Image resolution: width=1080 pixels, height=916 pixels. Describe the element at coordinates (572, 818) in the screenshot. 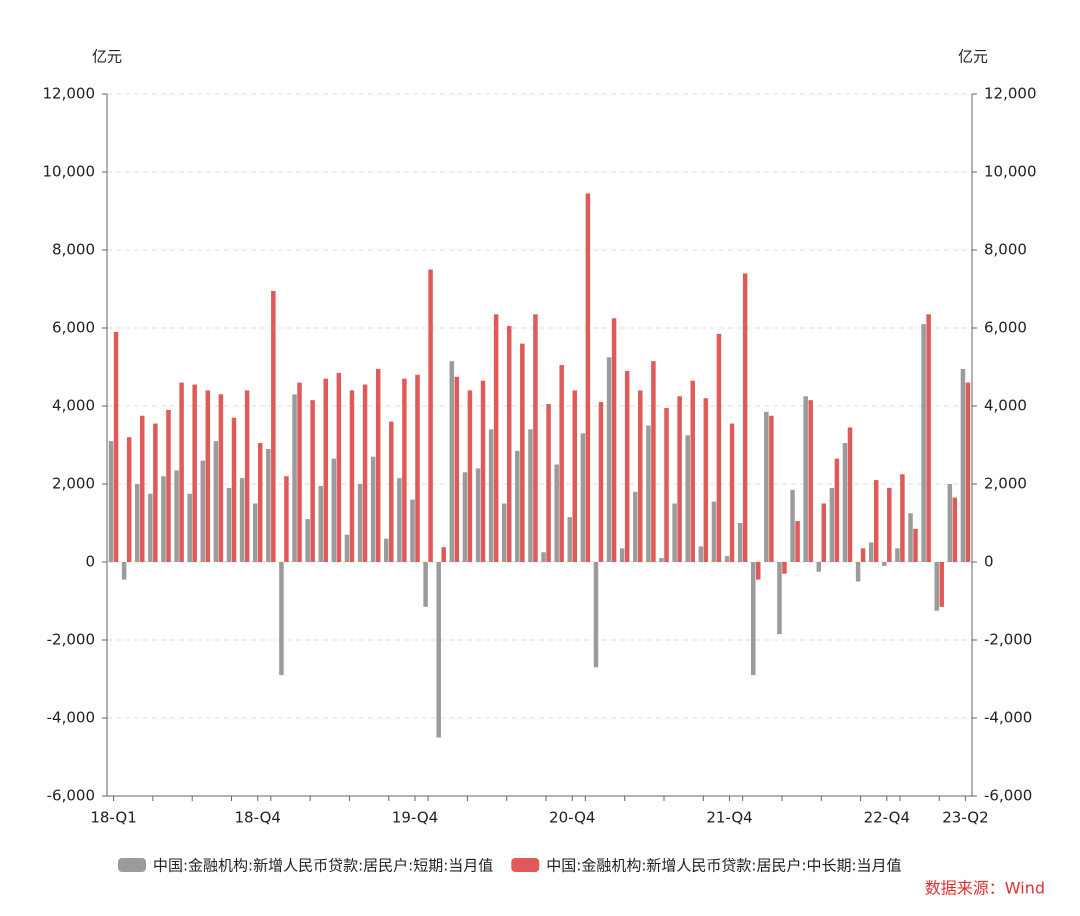

I see `x-tick-label: 20-Q4` at that location.